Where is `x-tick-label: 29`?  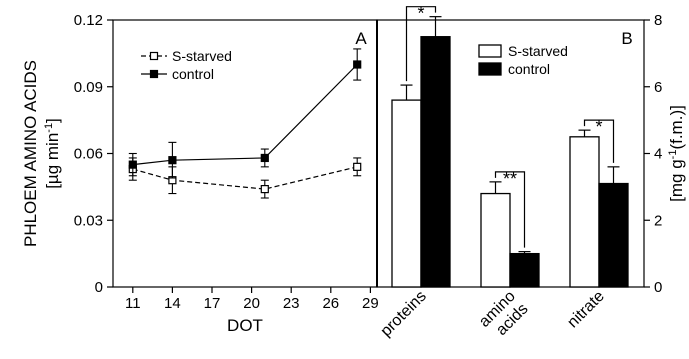
x-tick-label: 29 is located at coordinates (370, 303).